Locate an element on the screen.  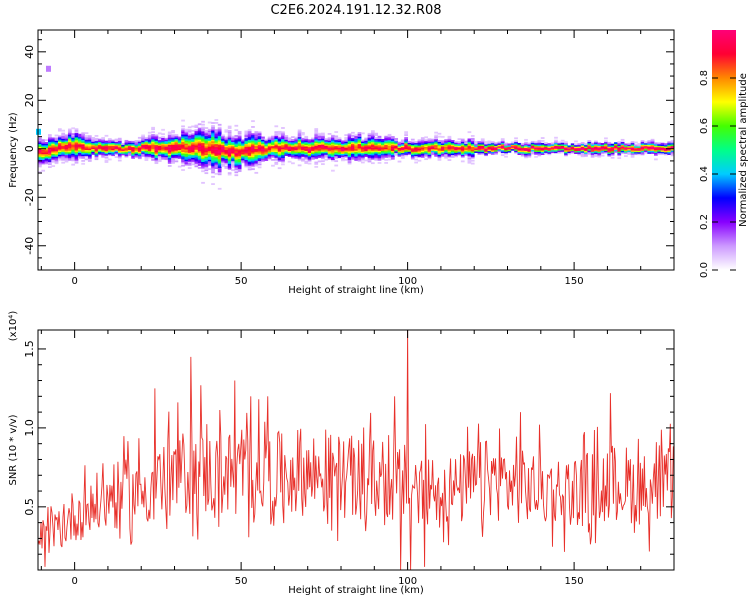
y-tick-label: 40 is located at coordinates (29, 52).